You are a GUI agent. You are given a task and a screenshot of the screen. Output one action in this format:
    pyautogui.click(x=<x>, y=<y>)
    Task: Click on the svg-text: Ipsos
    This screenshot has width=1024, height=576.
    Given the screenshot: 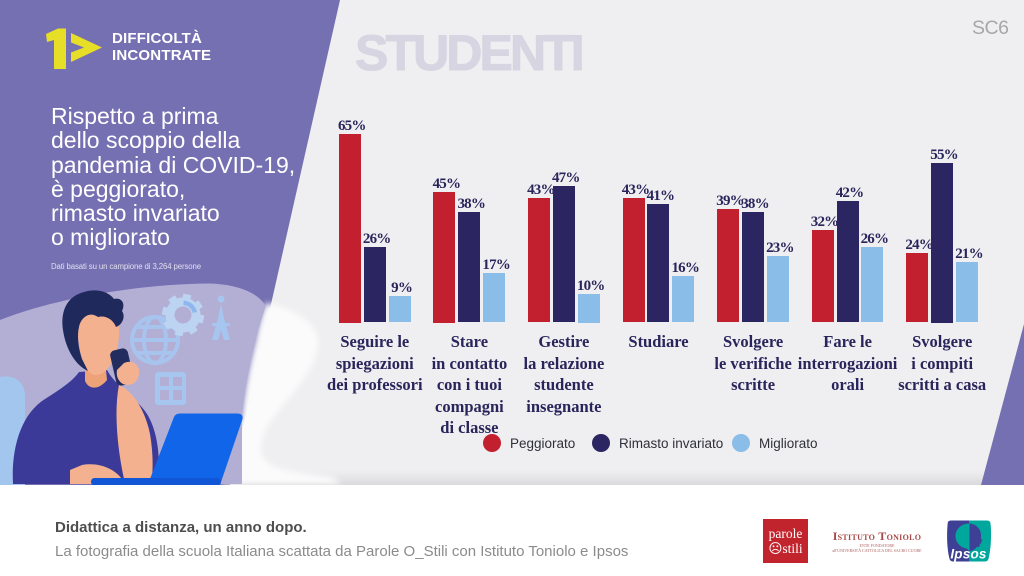 What is the action you would take?
    pyautogui.click(x=968, y=554)
    